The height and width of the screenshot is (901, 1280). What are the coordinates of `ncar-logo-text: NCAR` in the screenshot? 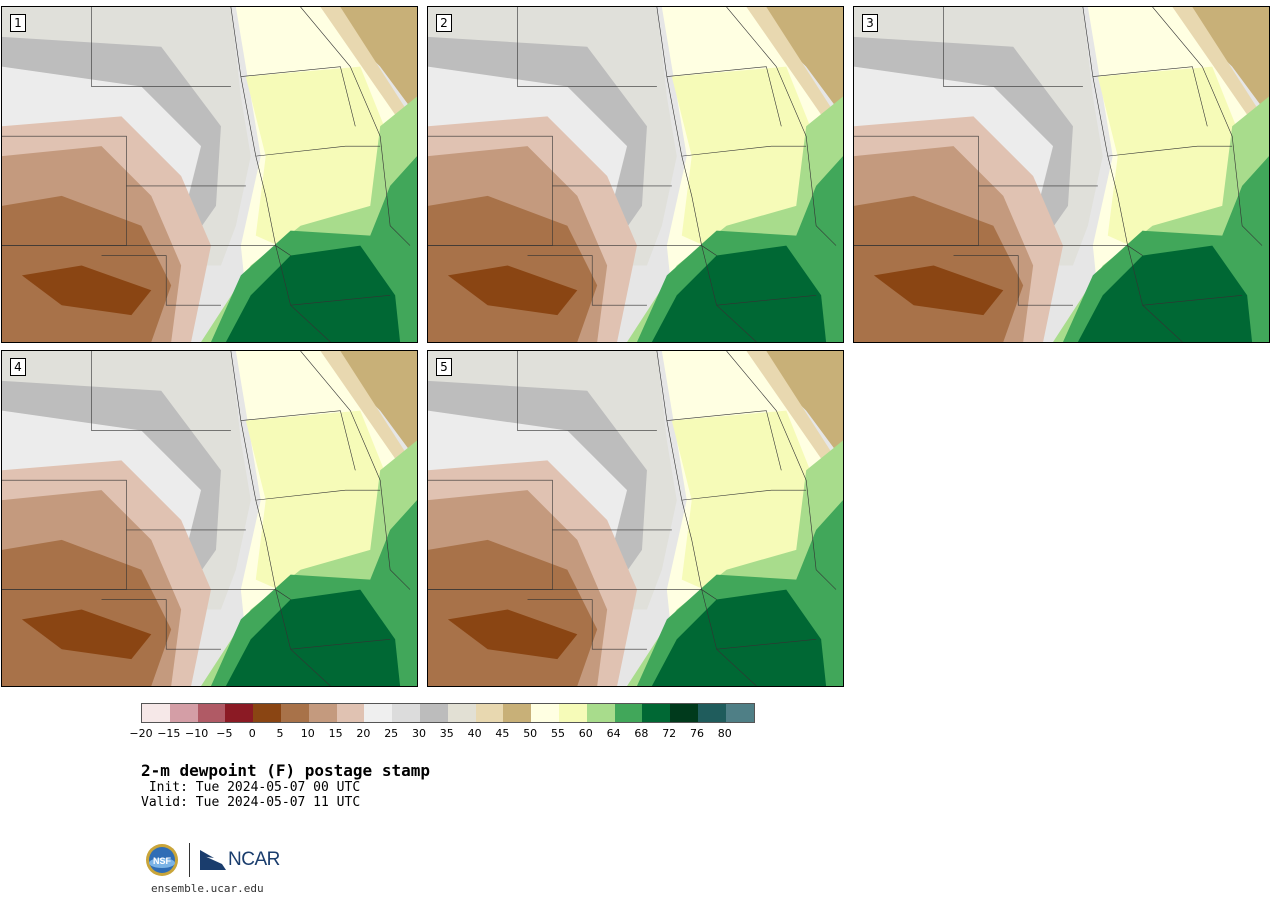 It's located at (254, 859).